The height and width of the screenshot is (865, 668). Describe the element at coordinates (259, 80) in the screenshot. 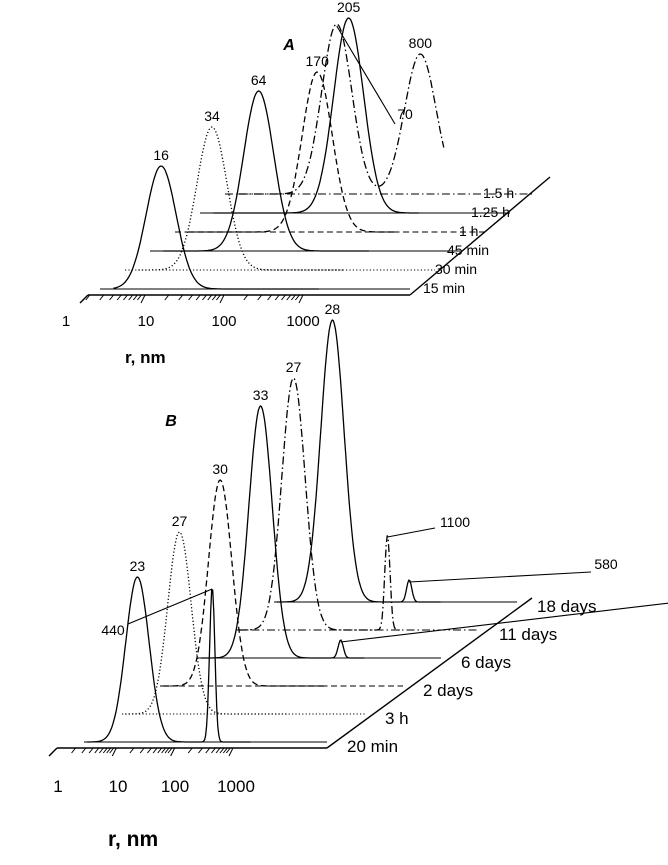

I see `peak-label: 64` at that location.